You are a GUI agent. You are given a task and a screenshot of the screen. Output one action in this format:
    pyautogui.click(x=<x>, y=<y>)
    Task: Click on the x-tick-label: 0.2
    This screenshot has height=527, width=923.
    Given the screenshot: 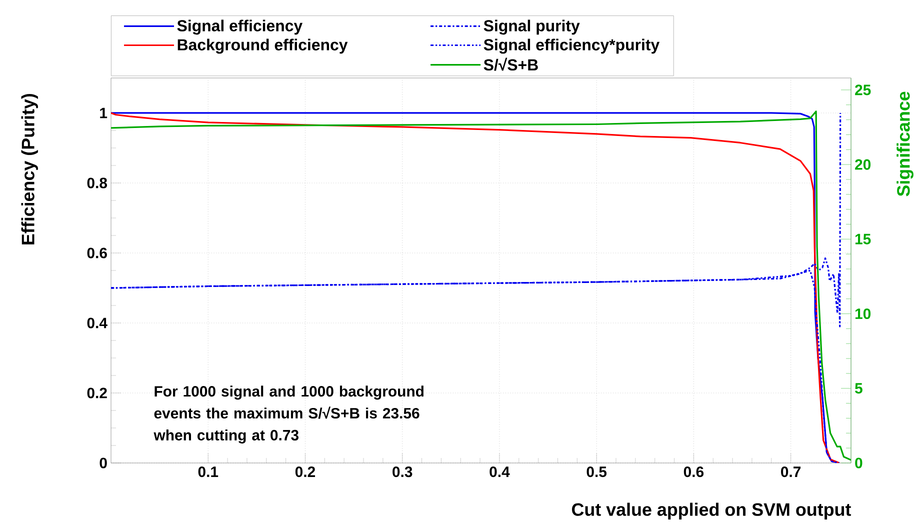 What is the action you would take?
    pyautogui.click(x=305, y=472)
    